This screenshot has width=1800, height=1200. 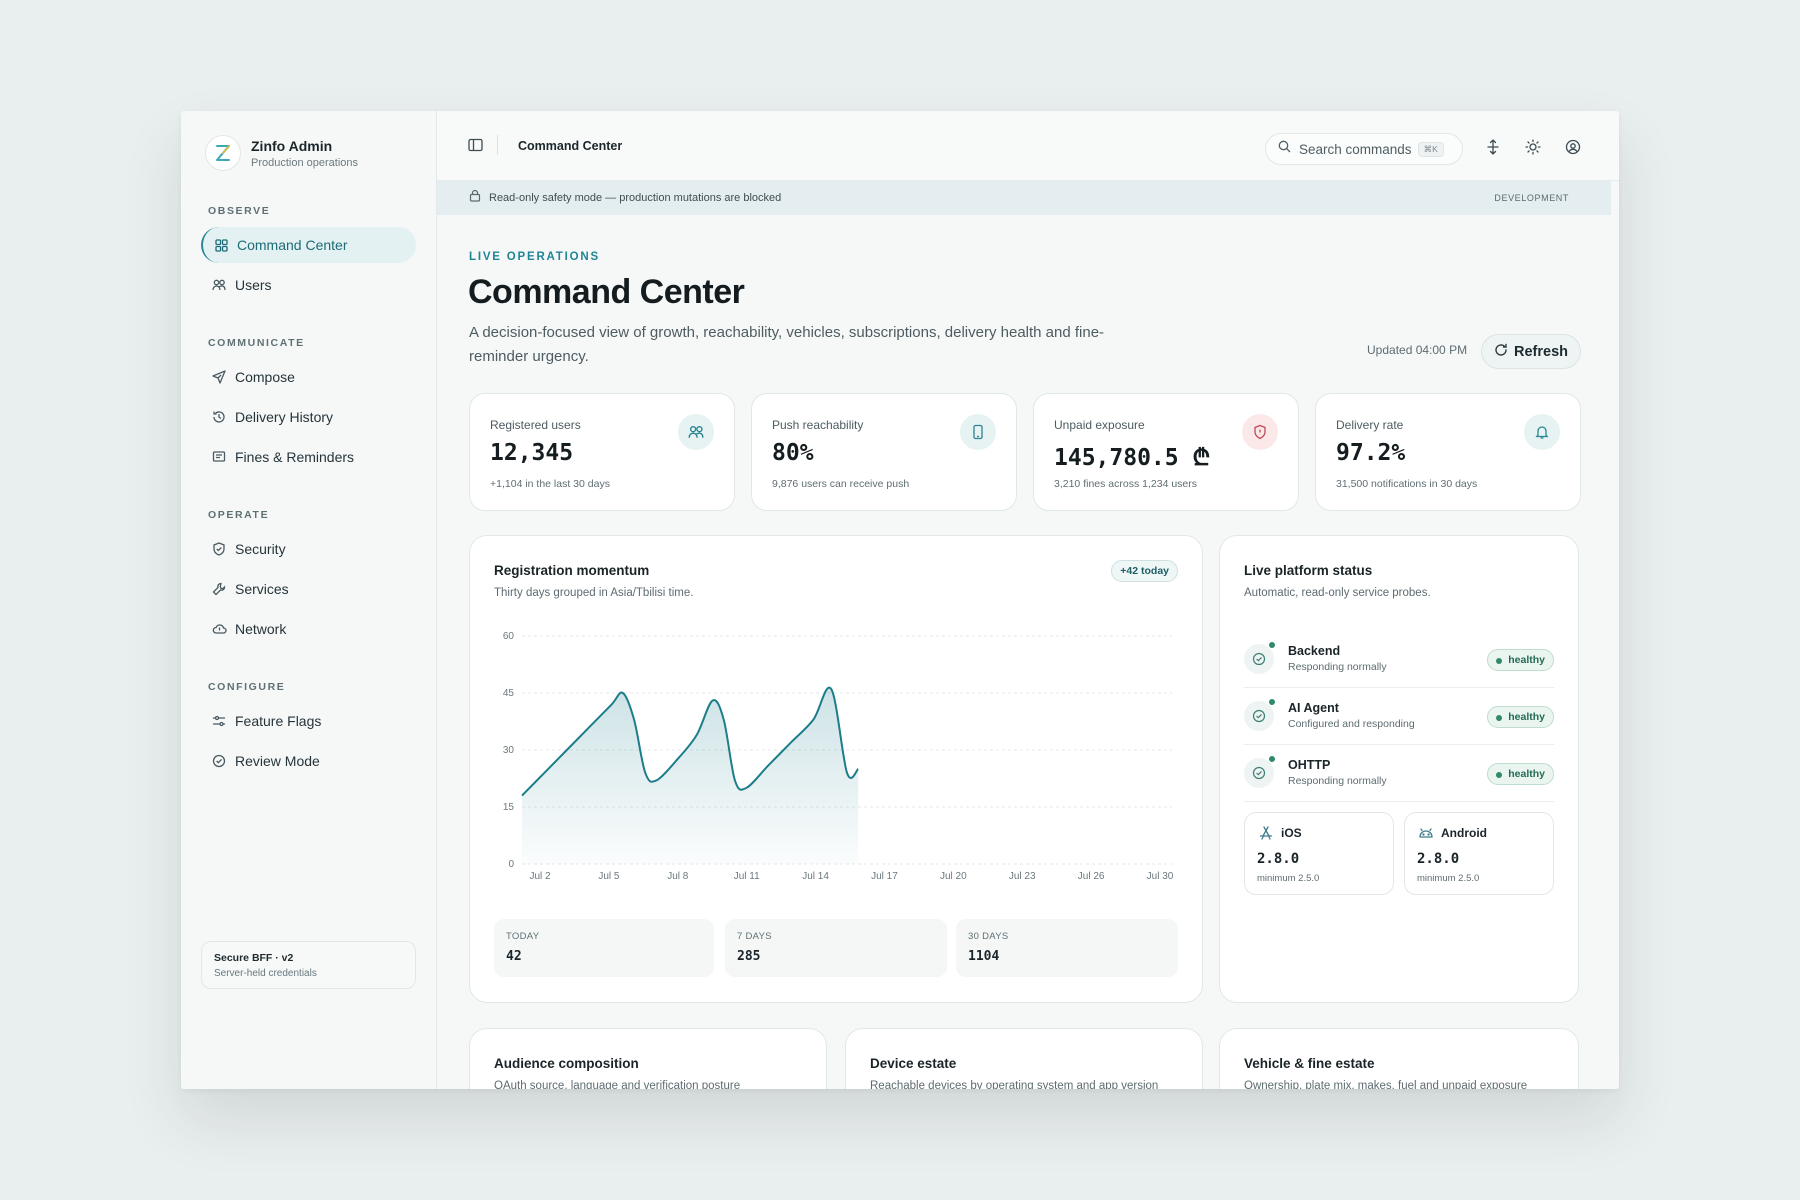 I want to click on android-icon, so click(x=1426, y=833).